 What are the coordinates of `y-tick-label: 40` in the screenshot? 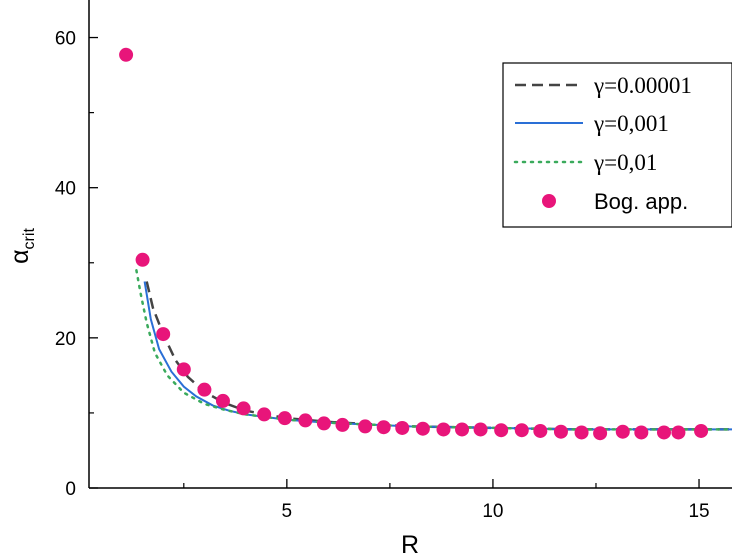 It's located at (65, 189).